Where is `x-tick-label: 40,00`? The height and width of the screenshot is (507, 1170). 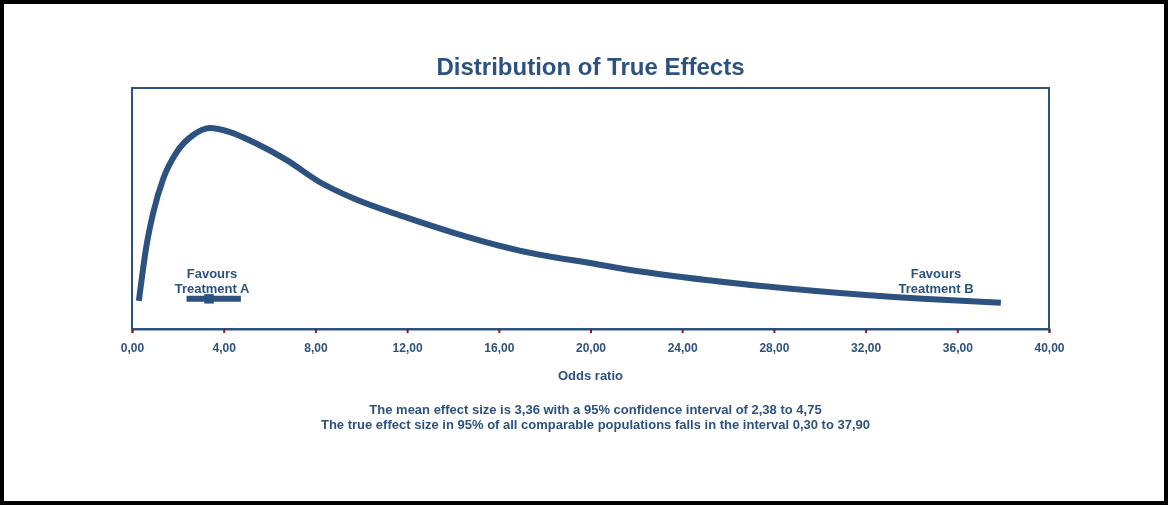 x-tick-label: 40,00 is located at coordinates (1049, 347).